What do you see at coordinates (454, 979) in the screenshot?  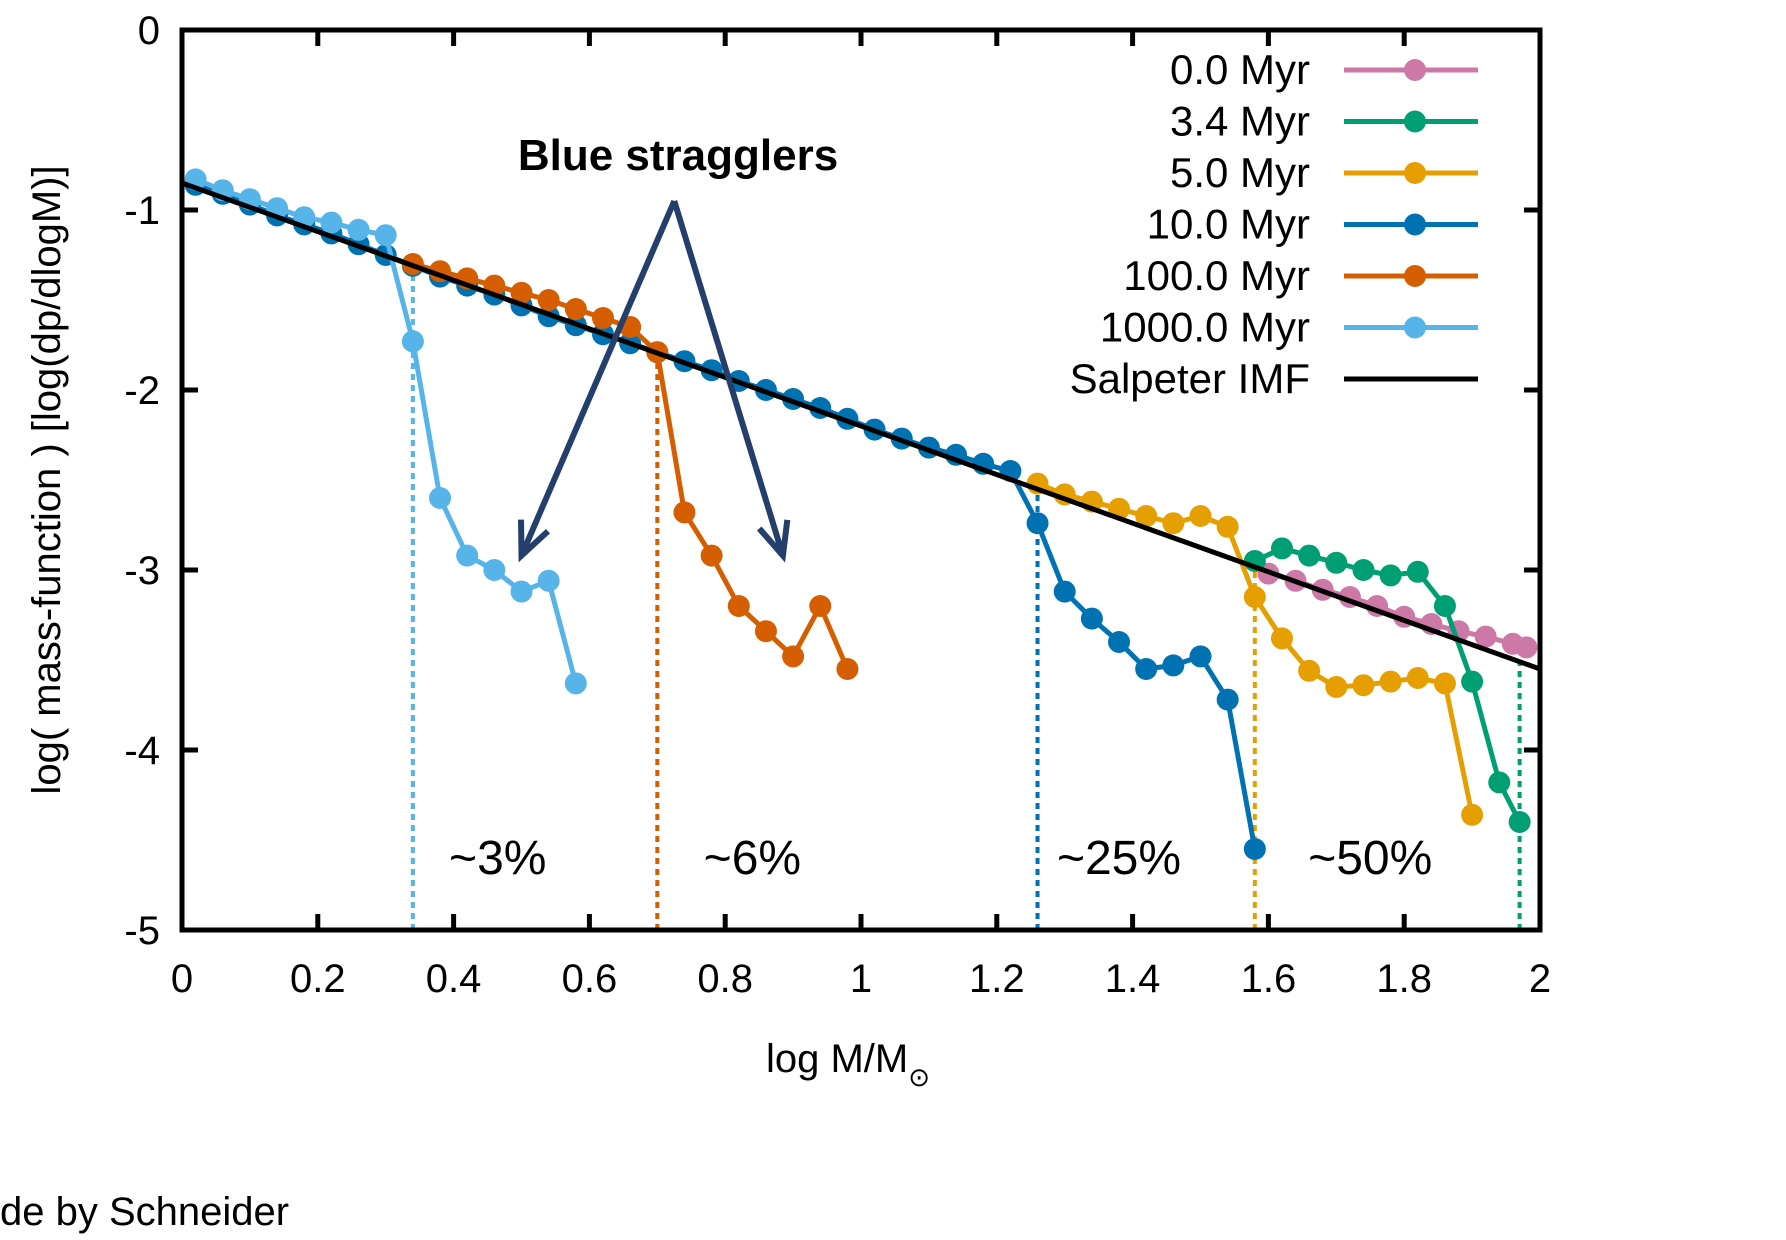 I see `x-tick-label: 0.4` at bounding box center [454, 979].